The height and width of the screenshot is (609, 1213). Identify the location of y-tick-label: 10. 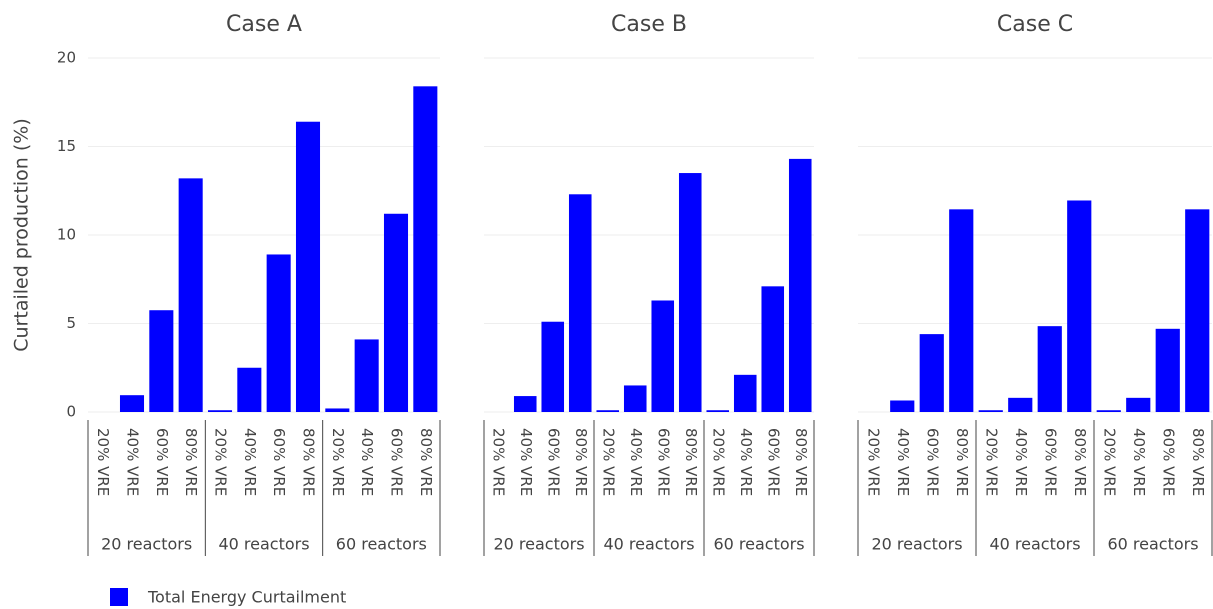
(66, 235).